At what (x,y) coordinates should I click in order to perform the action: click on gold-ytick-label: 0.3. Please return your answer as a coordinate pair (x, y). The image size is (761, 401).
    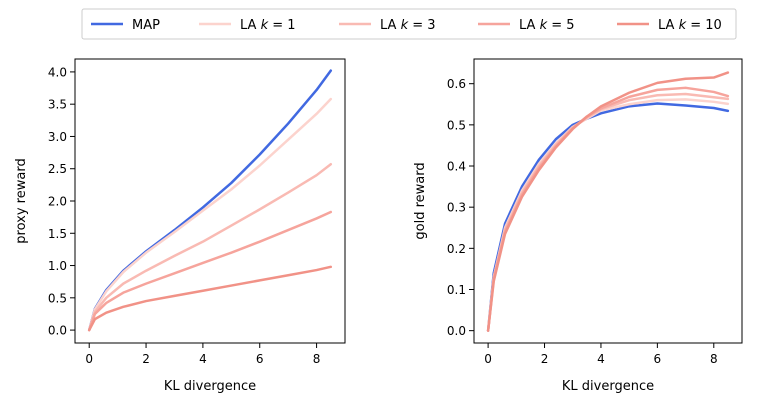
    Looking at the image, I should click on (456, 208).